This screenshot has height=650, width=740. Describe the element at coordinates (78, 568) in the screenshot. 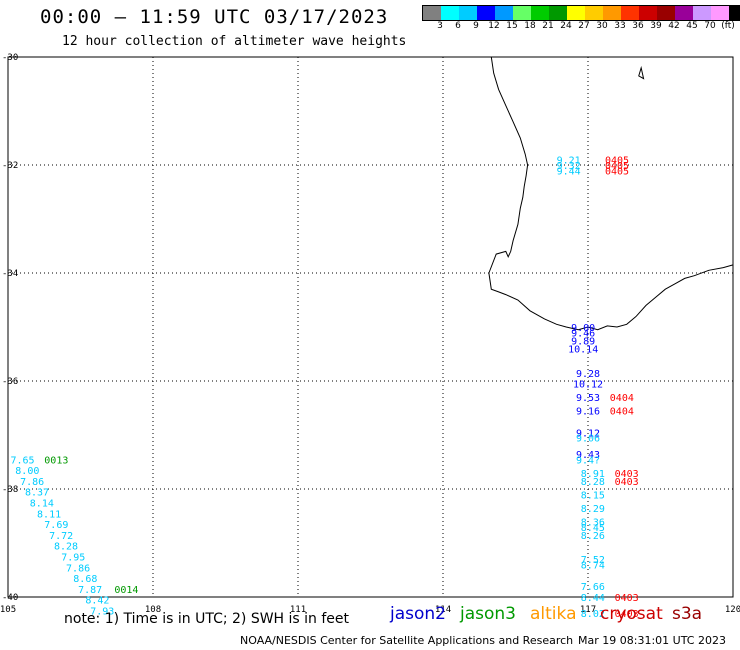

I see `wave-height-label: 7.86` at that location.